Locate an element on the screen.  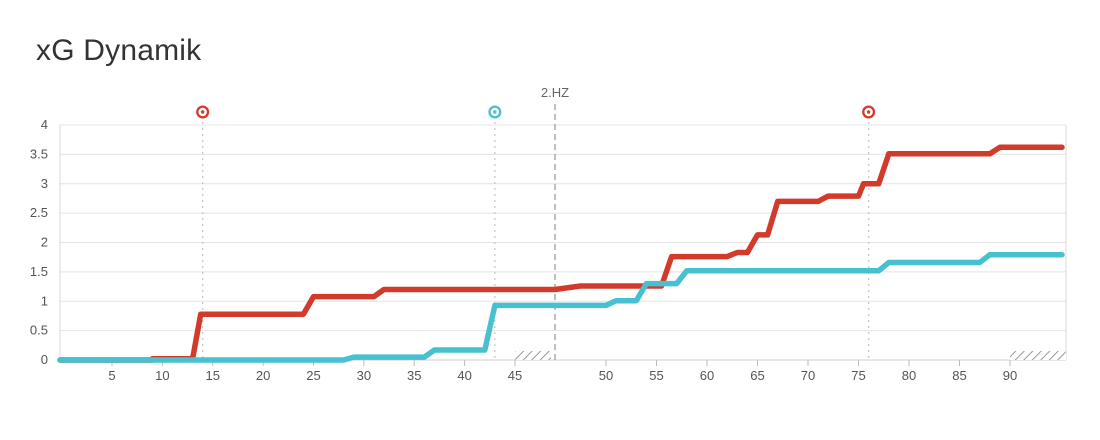
x-tick-label: 25 is located at coordinates (313, 375).